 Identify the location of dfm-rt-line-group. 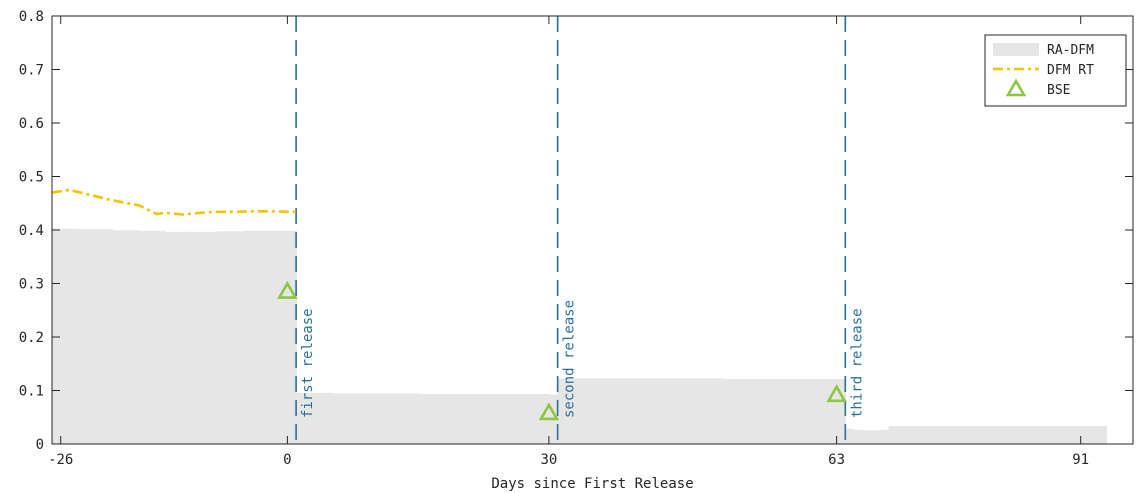
(174, 202).